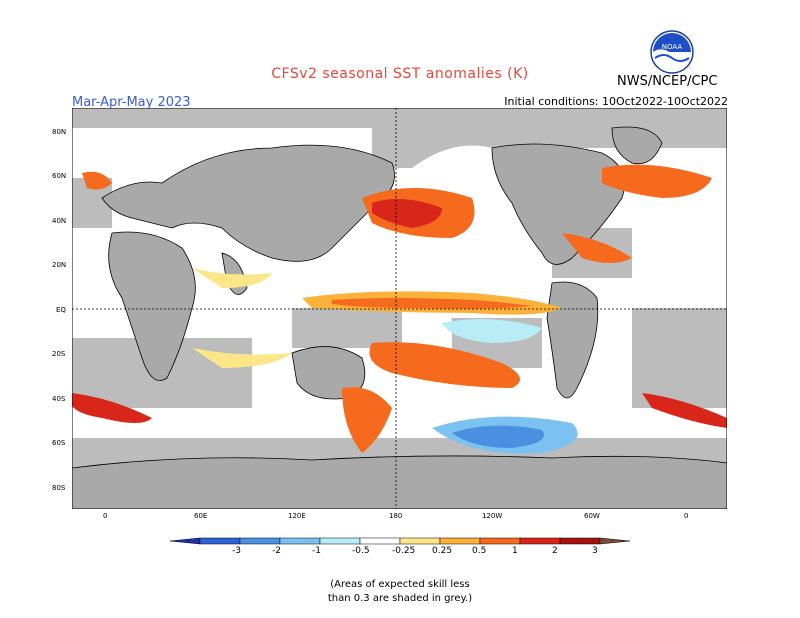 The image size is (800, 618). Describe the element at coordinates (59, 488) in the screenshot. I see `lat-label: 80S` at that location.